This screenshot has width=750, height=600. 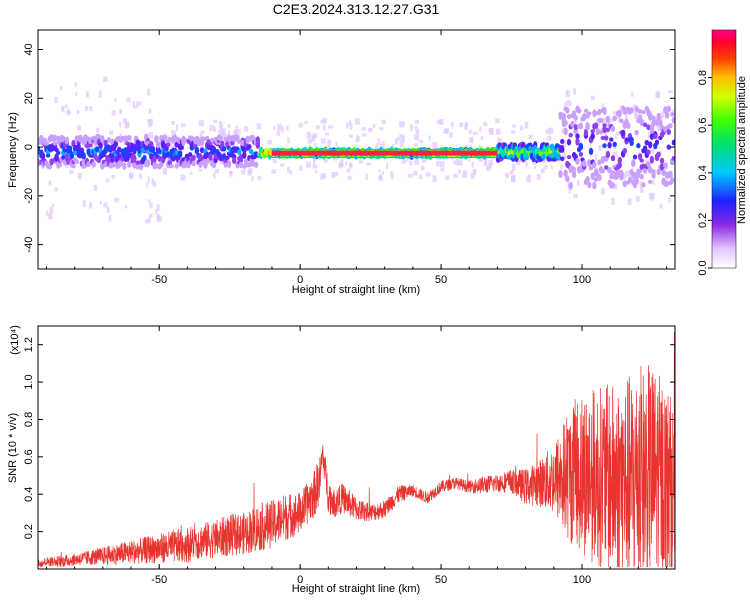 What do you see at coordinates (441, 280) in the screenshot?
I see `spec-x-tick-label-2: 50` at bounding box center [441, 280].